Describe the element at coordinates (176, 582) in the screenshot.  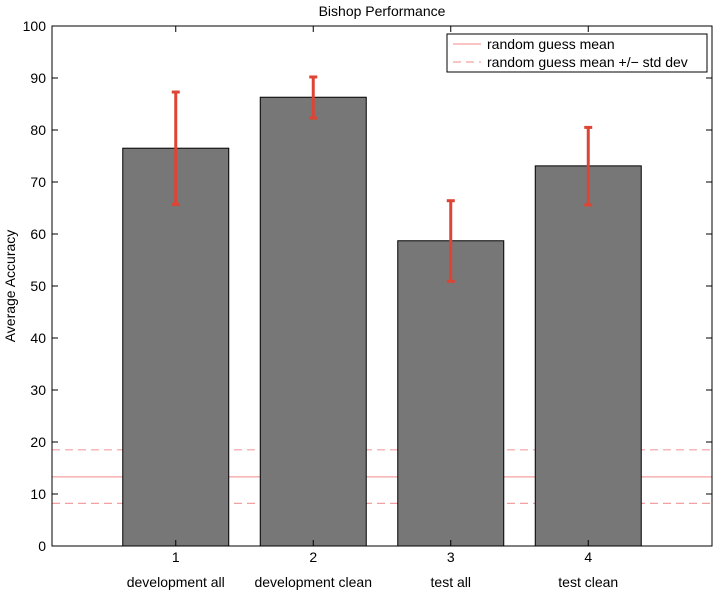
I see `category-label: development all` at that location.